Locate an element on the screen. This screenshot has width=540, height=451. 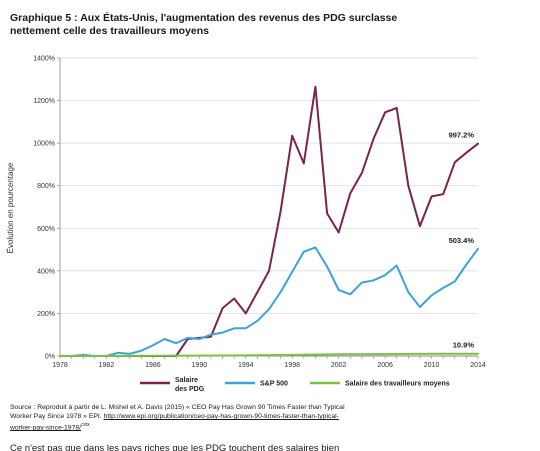
y-tick-label: 200% is located at coordinates (46, 314).